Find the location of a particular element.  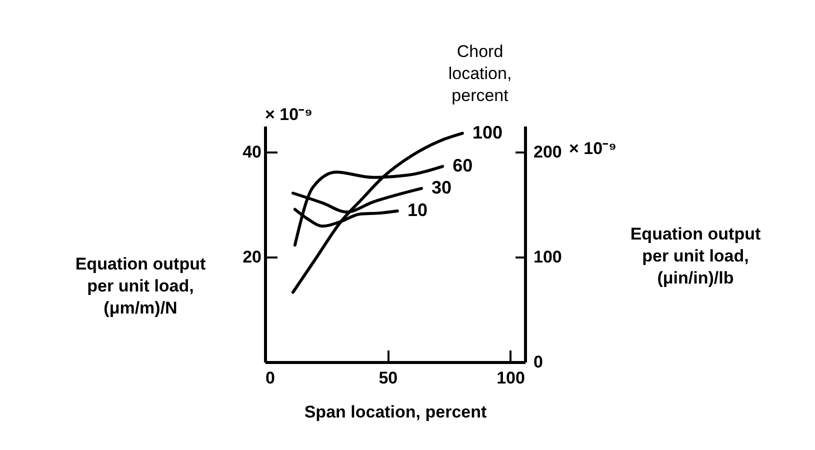

y2-axis-title: Equation output per unit load, (μin/in)/lb is located at coordinates (695, 256).